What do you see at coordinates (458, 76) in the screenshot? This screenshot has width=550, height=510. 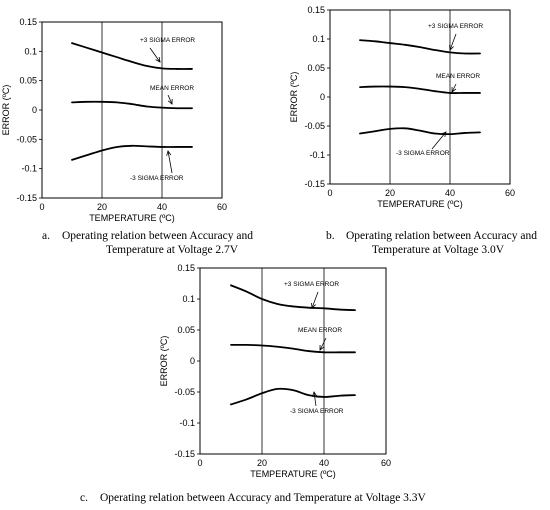 I see `annotation-b-mean: MEAN ERROR` at bounding box center [458, 76].